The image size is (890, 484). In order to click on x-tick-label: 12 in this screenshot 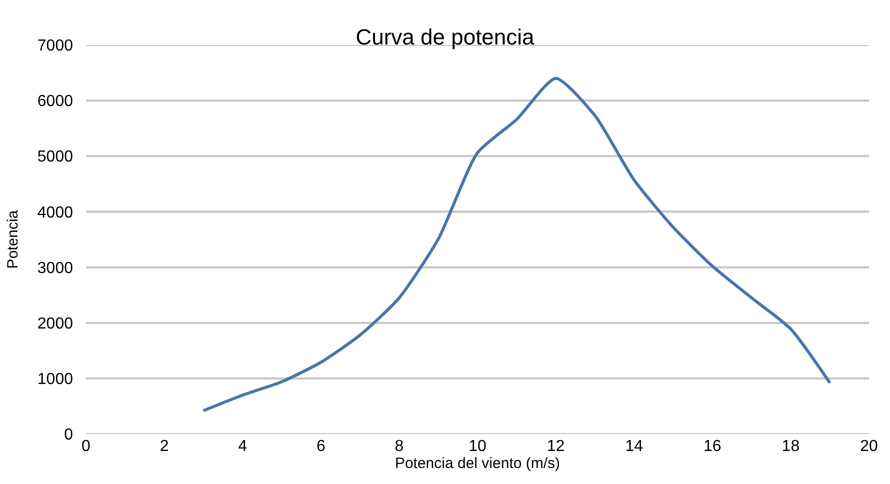, I will do `click(555, 446)`.